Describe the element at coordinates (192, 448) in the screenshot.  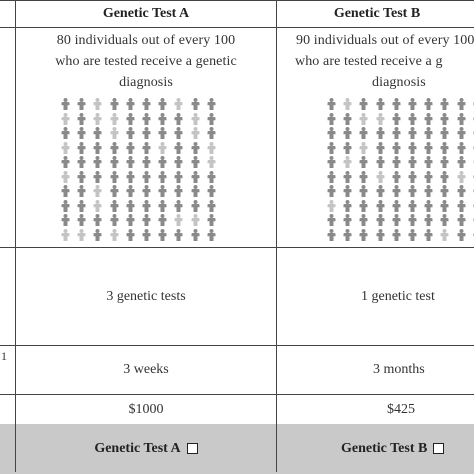
I see `choice-test-a-checkbox` at that location.